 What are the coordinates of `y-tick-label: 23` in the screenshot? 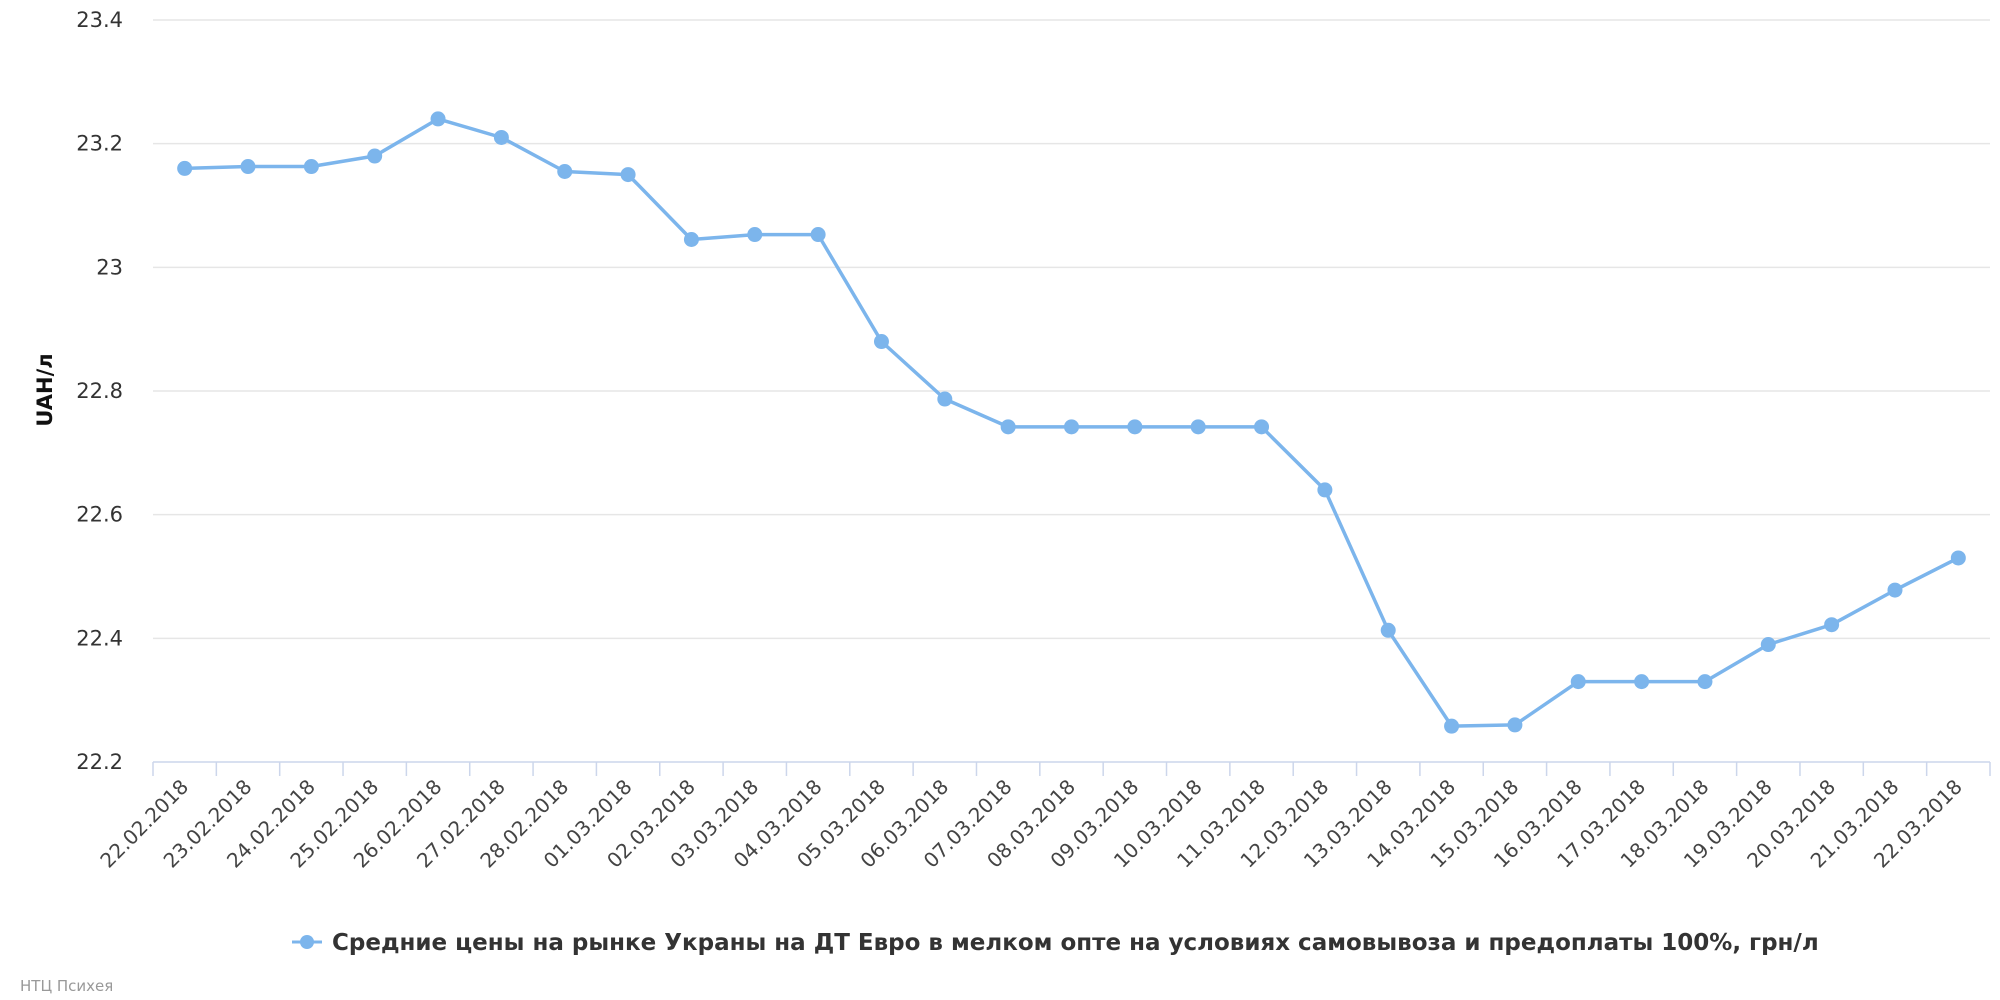 It's located at (109, 267).